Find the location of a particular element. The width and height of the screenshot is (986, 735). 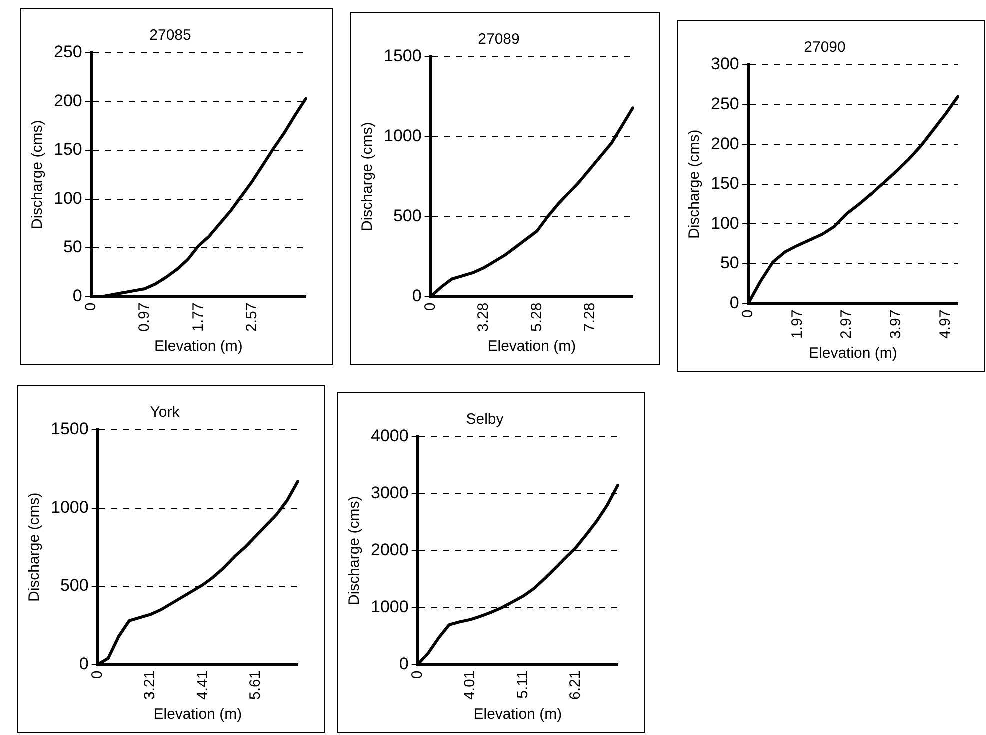

x-tick-label: 3.21 is located at coordinates (150, 685).